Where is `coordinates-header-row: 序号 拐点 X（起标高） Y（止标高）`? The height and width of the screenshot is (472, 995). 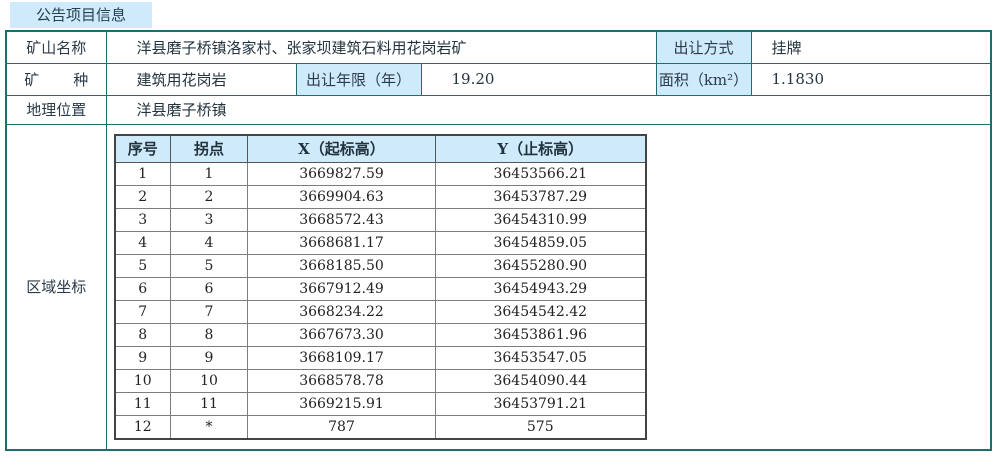
coordinates-header-row: 序号 拐点 X（起标高） Y（止标高） is located at coordinates (380, 148).